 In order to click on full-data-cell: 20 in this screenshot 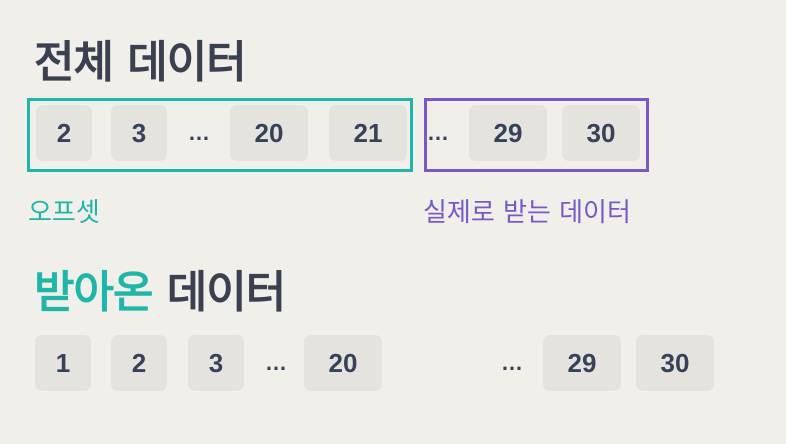, I will do `click(269, 133)`.